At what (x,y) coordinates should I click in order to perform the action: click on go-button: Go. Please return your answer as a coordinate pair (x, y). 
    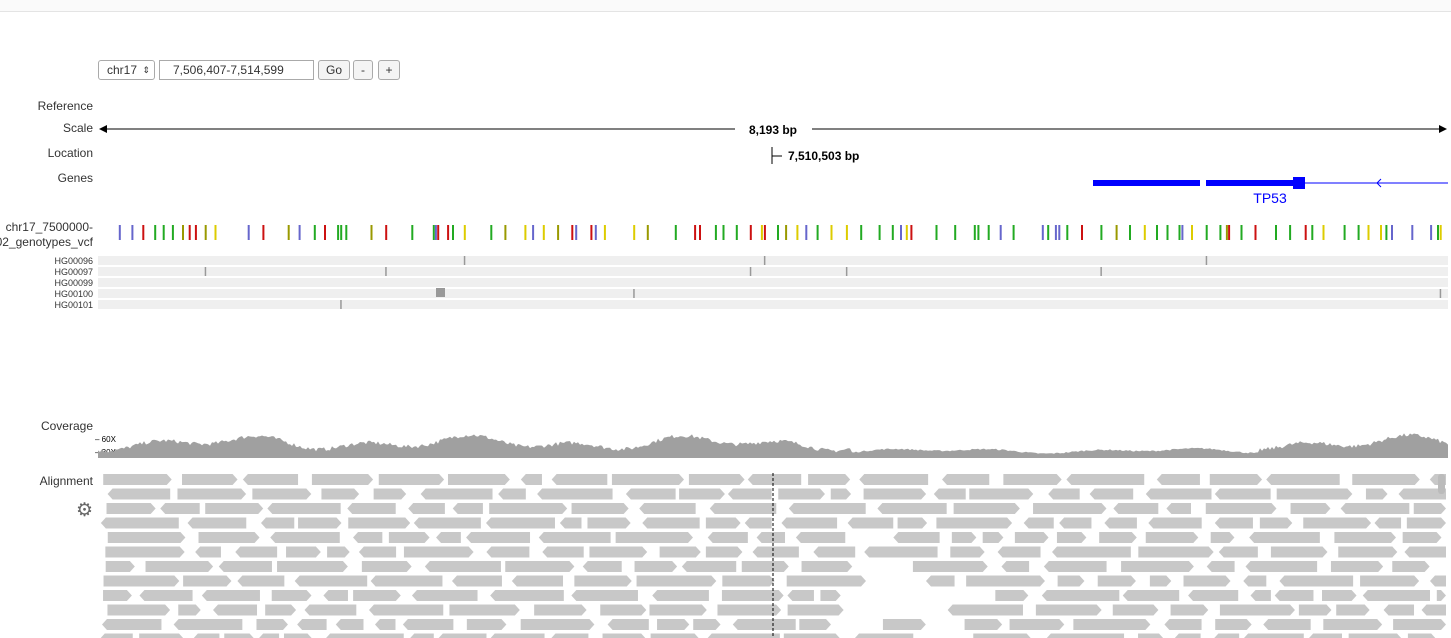
    Looking at the image, I should click on (334, 70).